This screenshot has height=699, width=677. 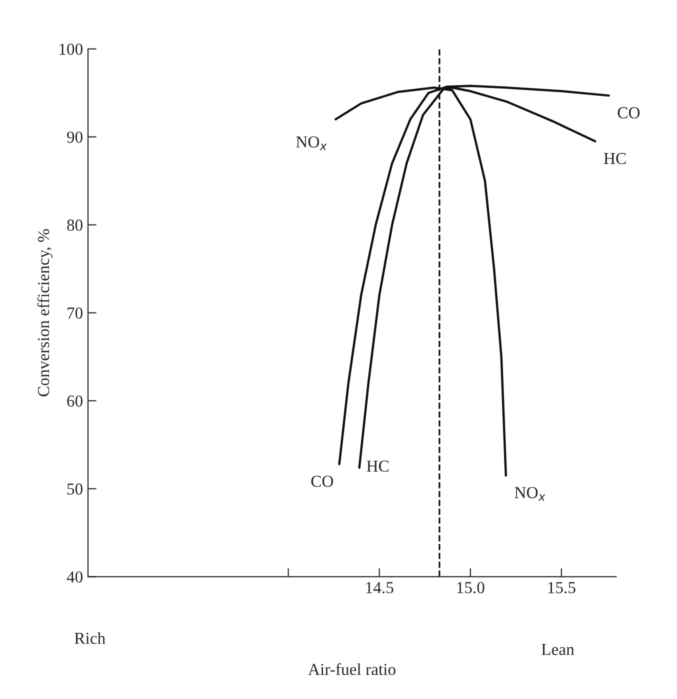 What do you see at coordinates (75, 401) in the screenshot?
I see `y-tick-label: 60` at bounding box center [75, 401].